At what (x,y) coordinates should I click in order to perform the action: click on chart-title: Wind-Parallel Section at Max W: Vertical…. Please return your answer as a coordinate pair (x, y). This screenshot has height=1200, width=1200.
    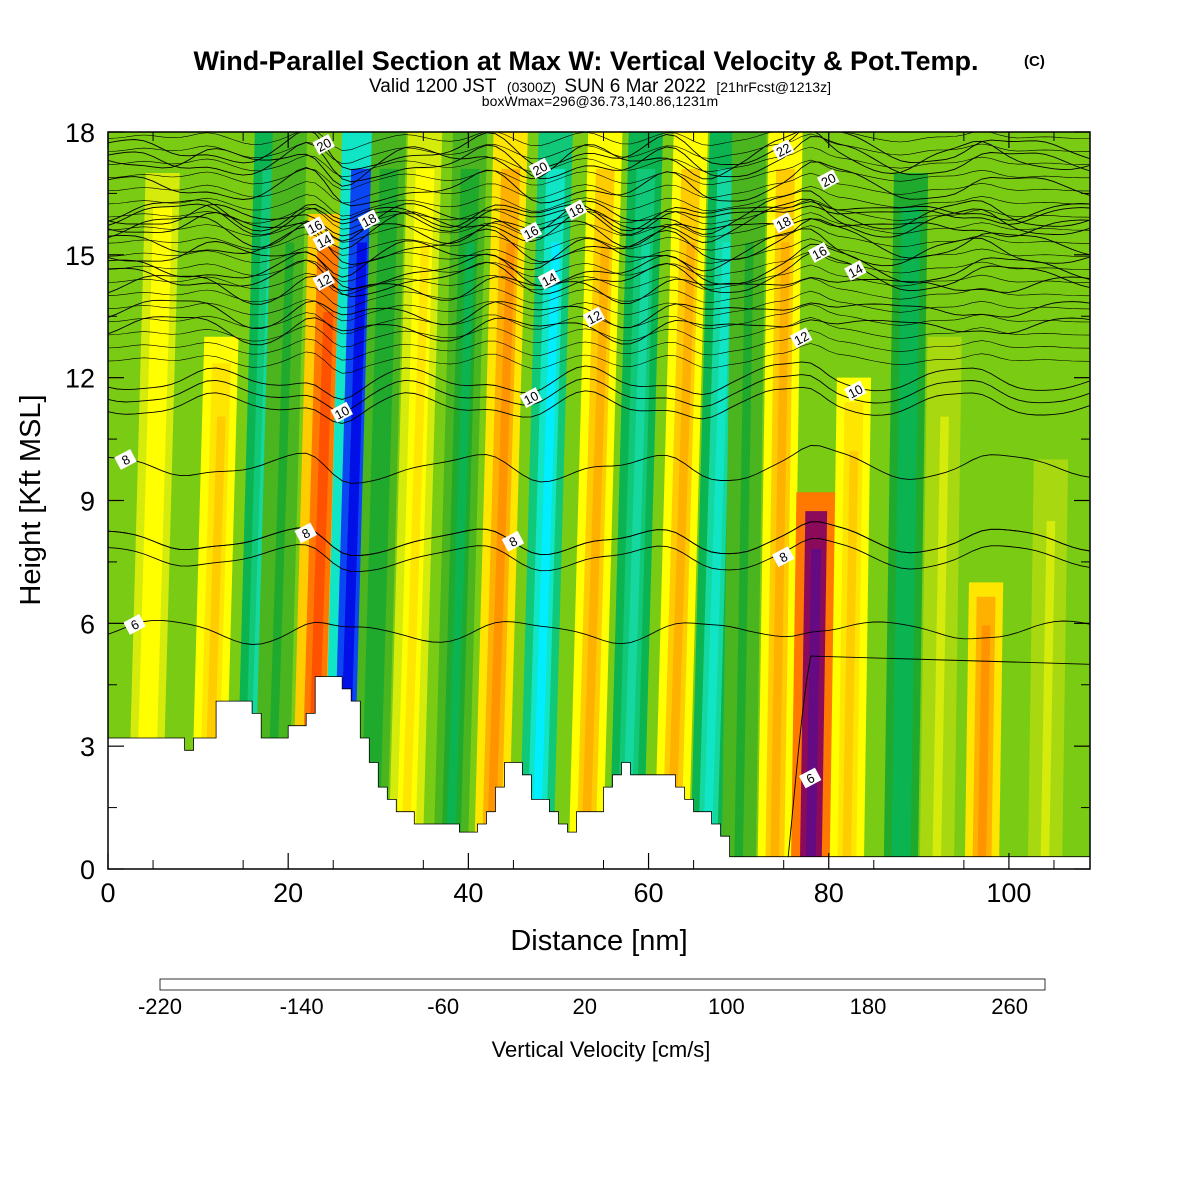
    Looking at the image, I should click on (586, 61).